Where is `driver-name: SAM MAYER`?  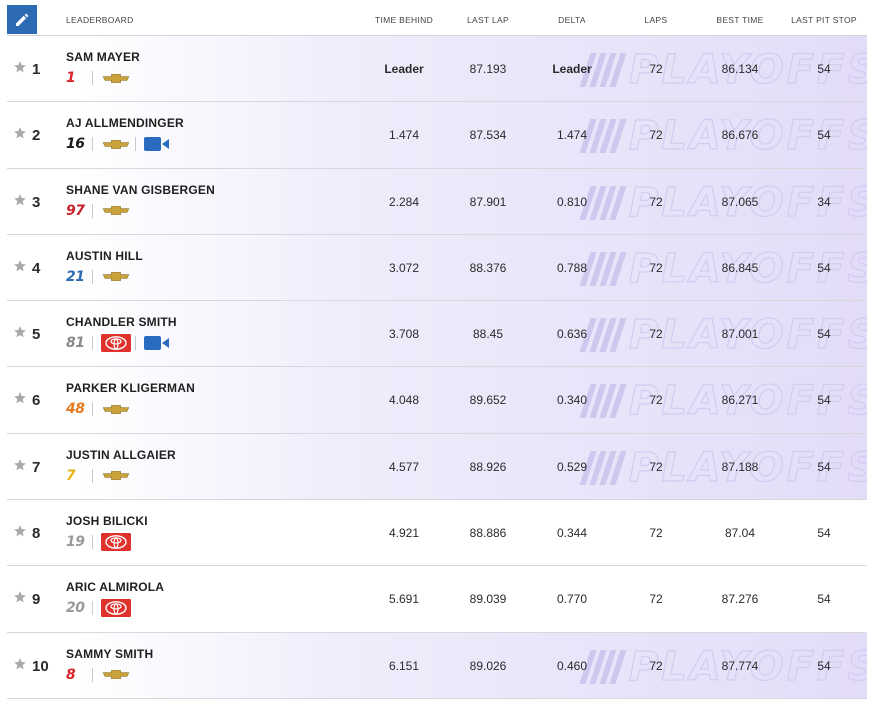 driver-name: SAM MAYER is located at coordinates (103, 57).